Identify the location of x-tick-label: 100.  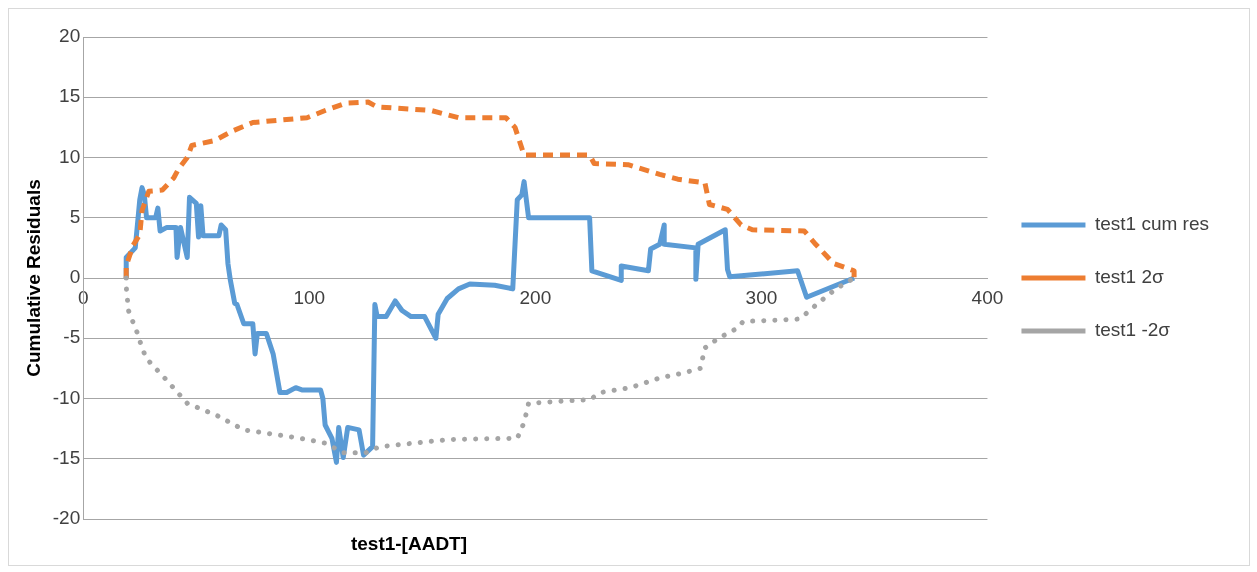
(309, 297).